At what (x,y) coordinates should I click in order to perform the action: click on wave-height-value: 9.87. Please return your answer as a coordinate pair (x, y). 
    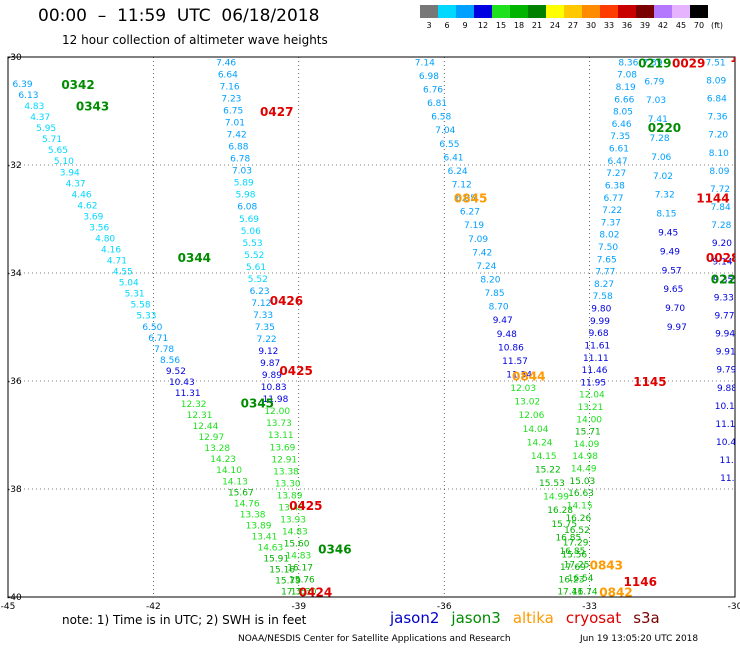
    Looking at the image, I should click on (270, 364).